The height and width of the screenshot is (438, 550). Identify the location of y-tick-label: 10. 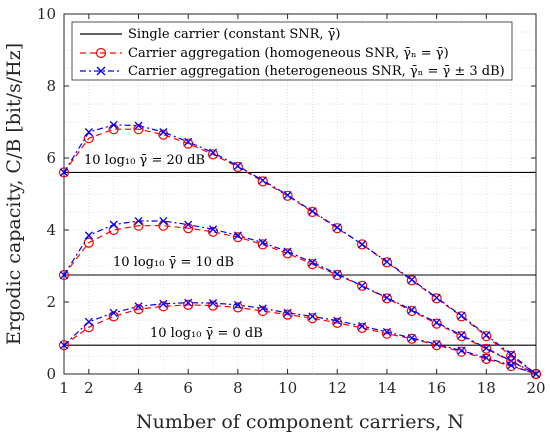
(46, 14).